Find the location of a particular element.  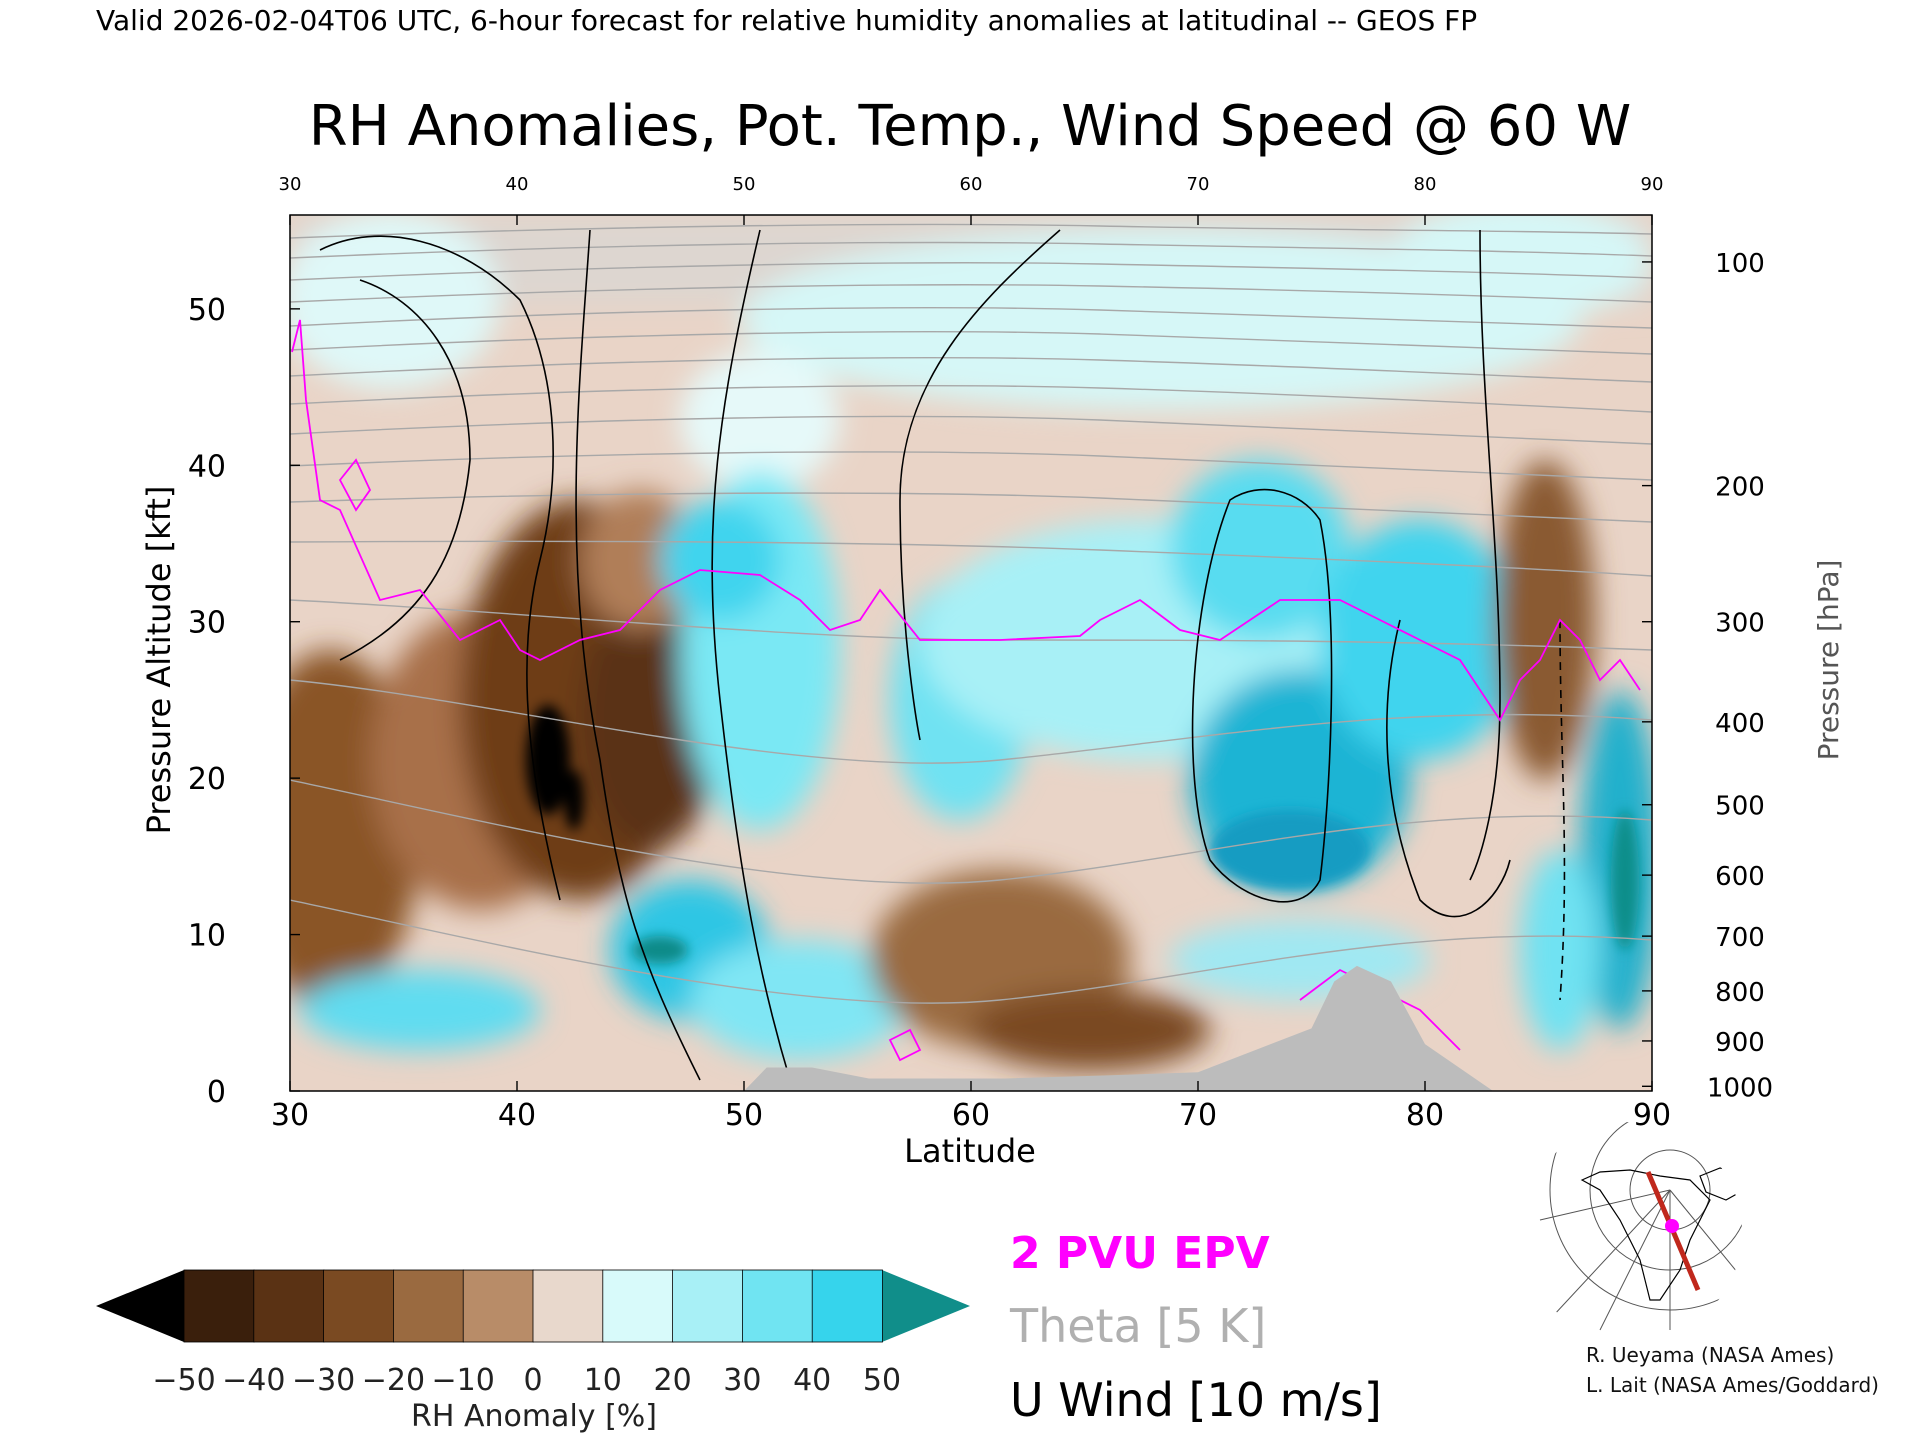

pressure-tick-label: 400 is located at coordinates (1740, 724).